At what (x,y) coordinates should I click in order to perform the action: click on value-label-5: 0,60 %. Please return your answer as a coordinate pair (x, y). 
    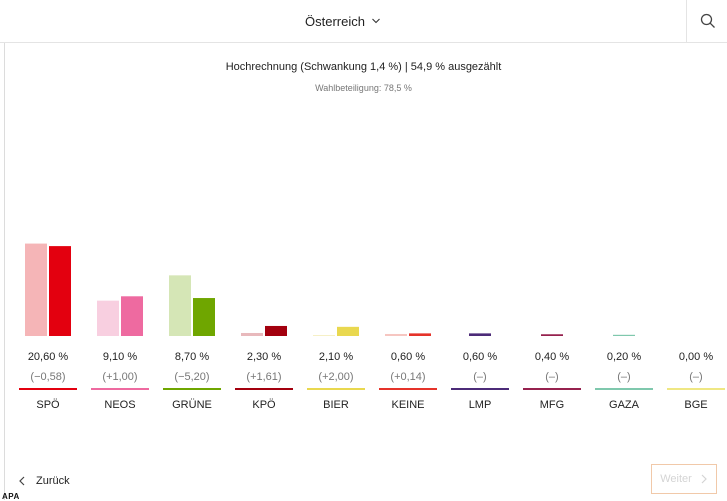
    Looking at the image, I should click on (408, 357).